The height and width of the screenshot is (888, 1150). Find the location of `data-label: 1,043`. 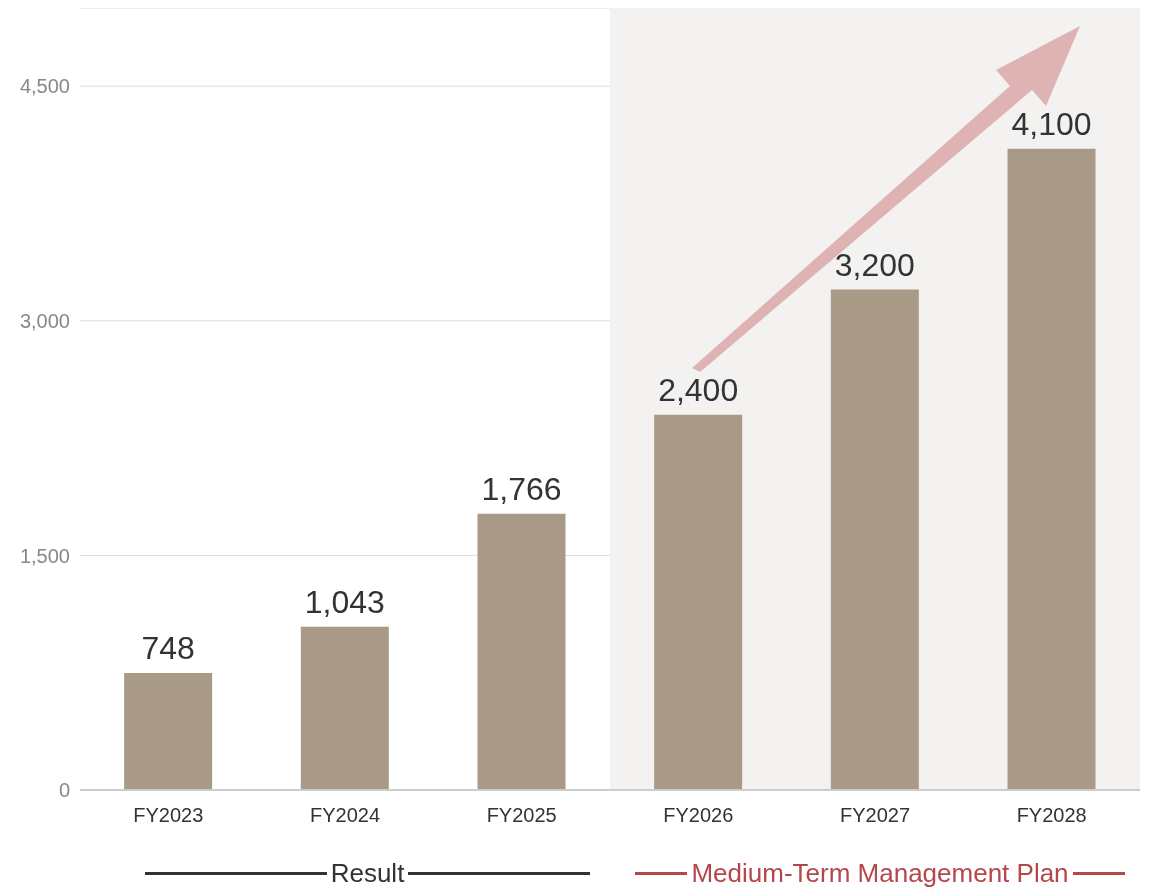

data-label: 1,043 is located at coordinates (344, 601).